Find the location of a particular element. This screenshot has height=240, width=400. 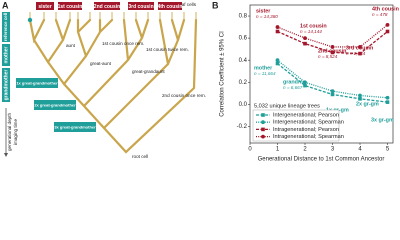

y-tick-label: 0.8 is located at coordinates (243, 17).